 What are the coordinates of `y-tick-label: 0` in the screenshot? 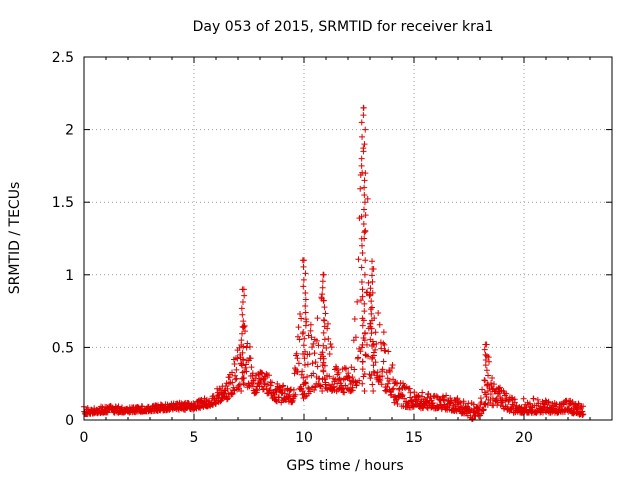 It's located at (69, 421).